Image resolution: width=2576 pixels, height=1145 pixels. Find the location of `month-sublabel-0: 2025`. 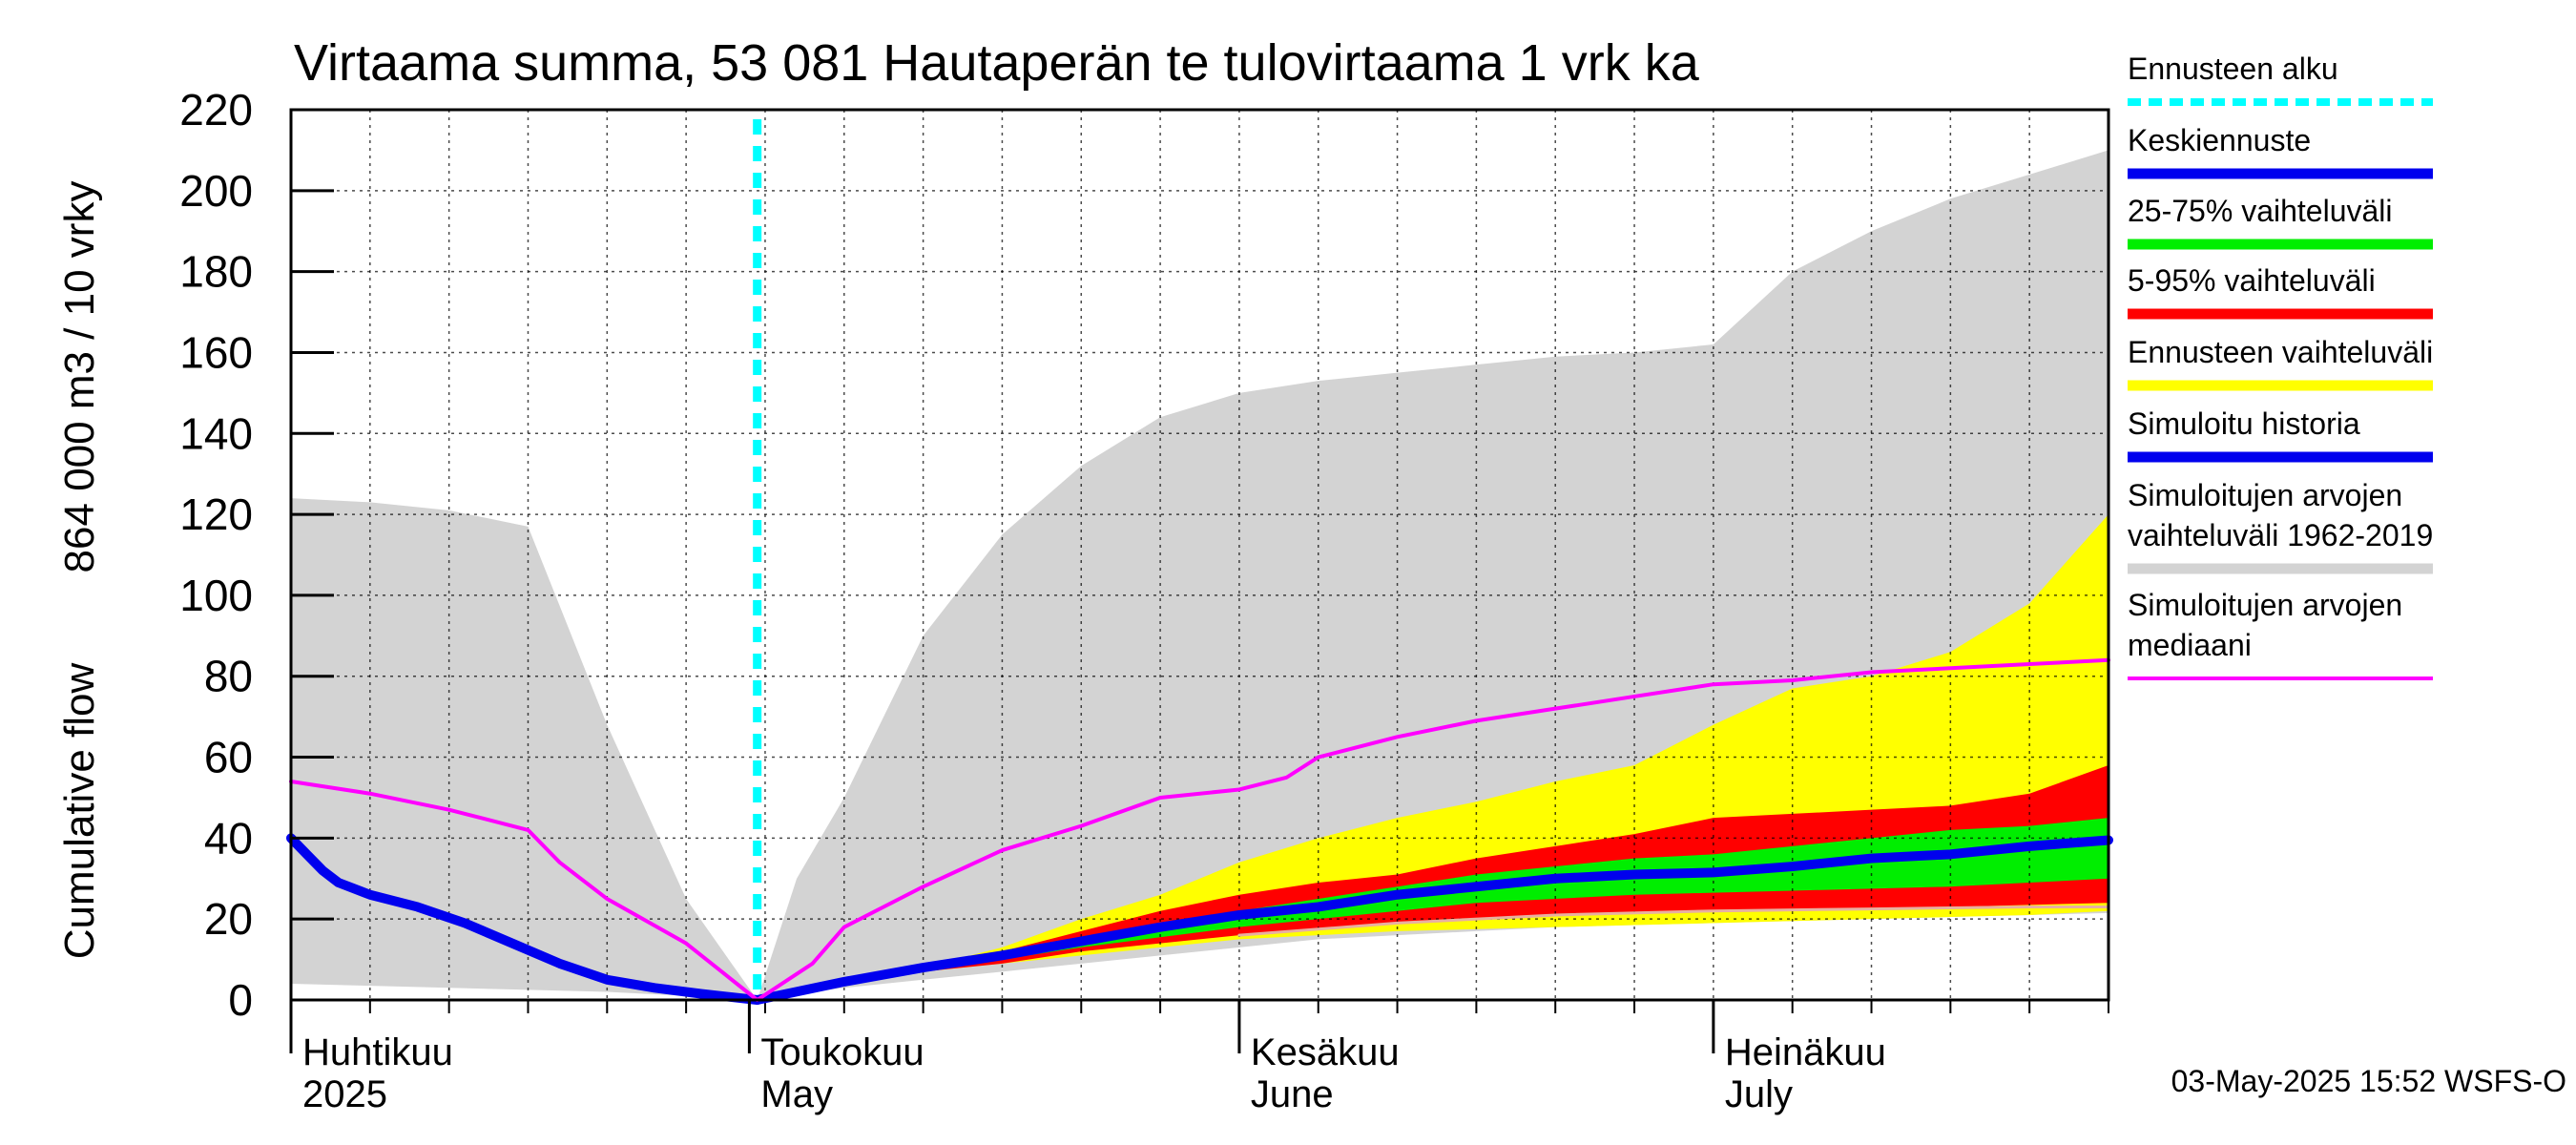

month-sublabel-0: 2025 is located at coordinates (344, 1094).